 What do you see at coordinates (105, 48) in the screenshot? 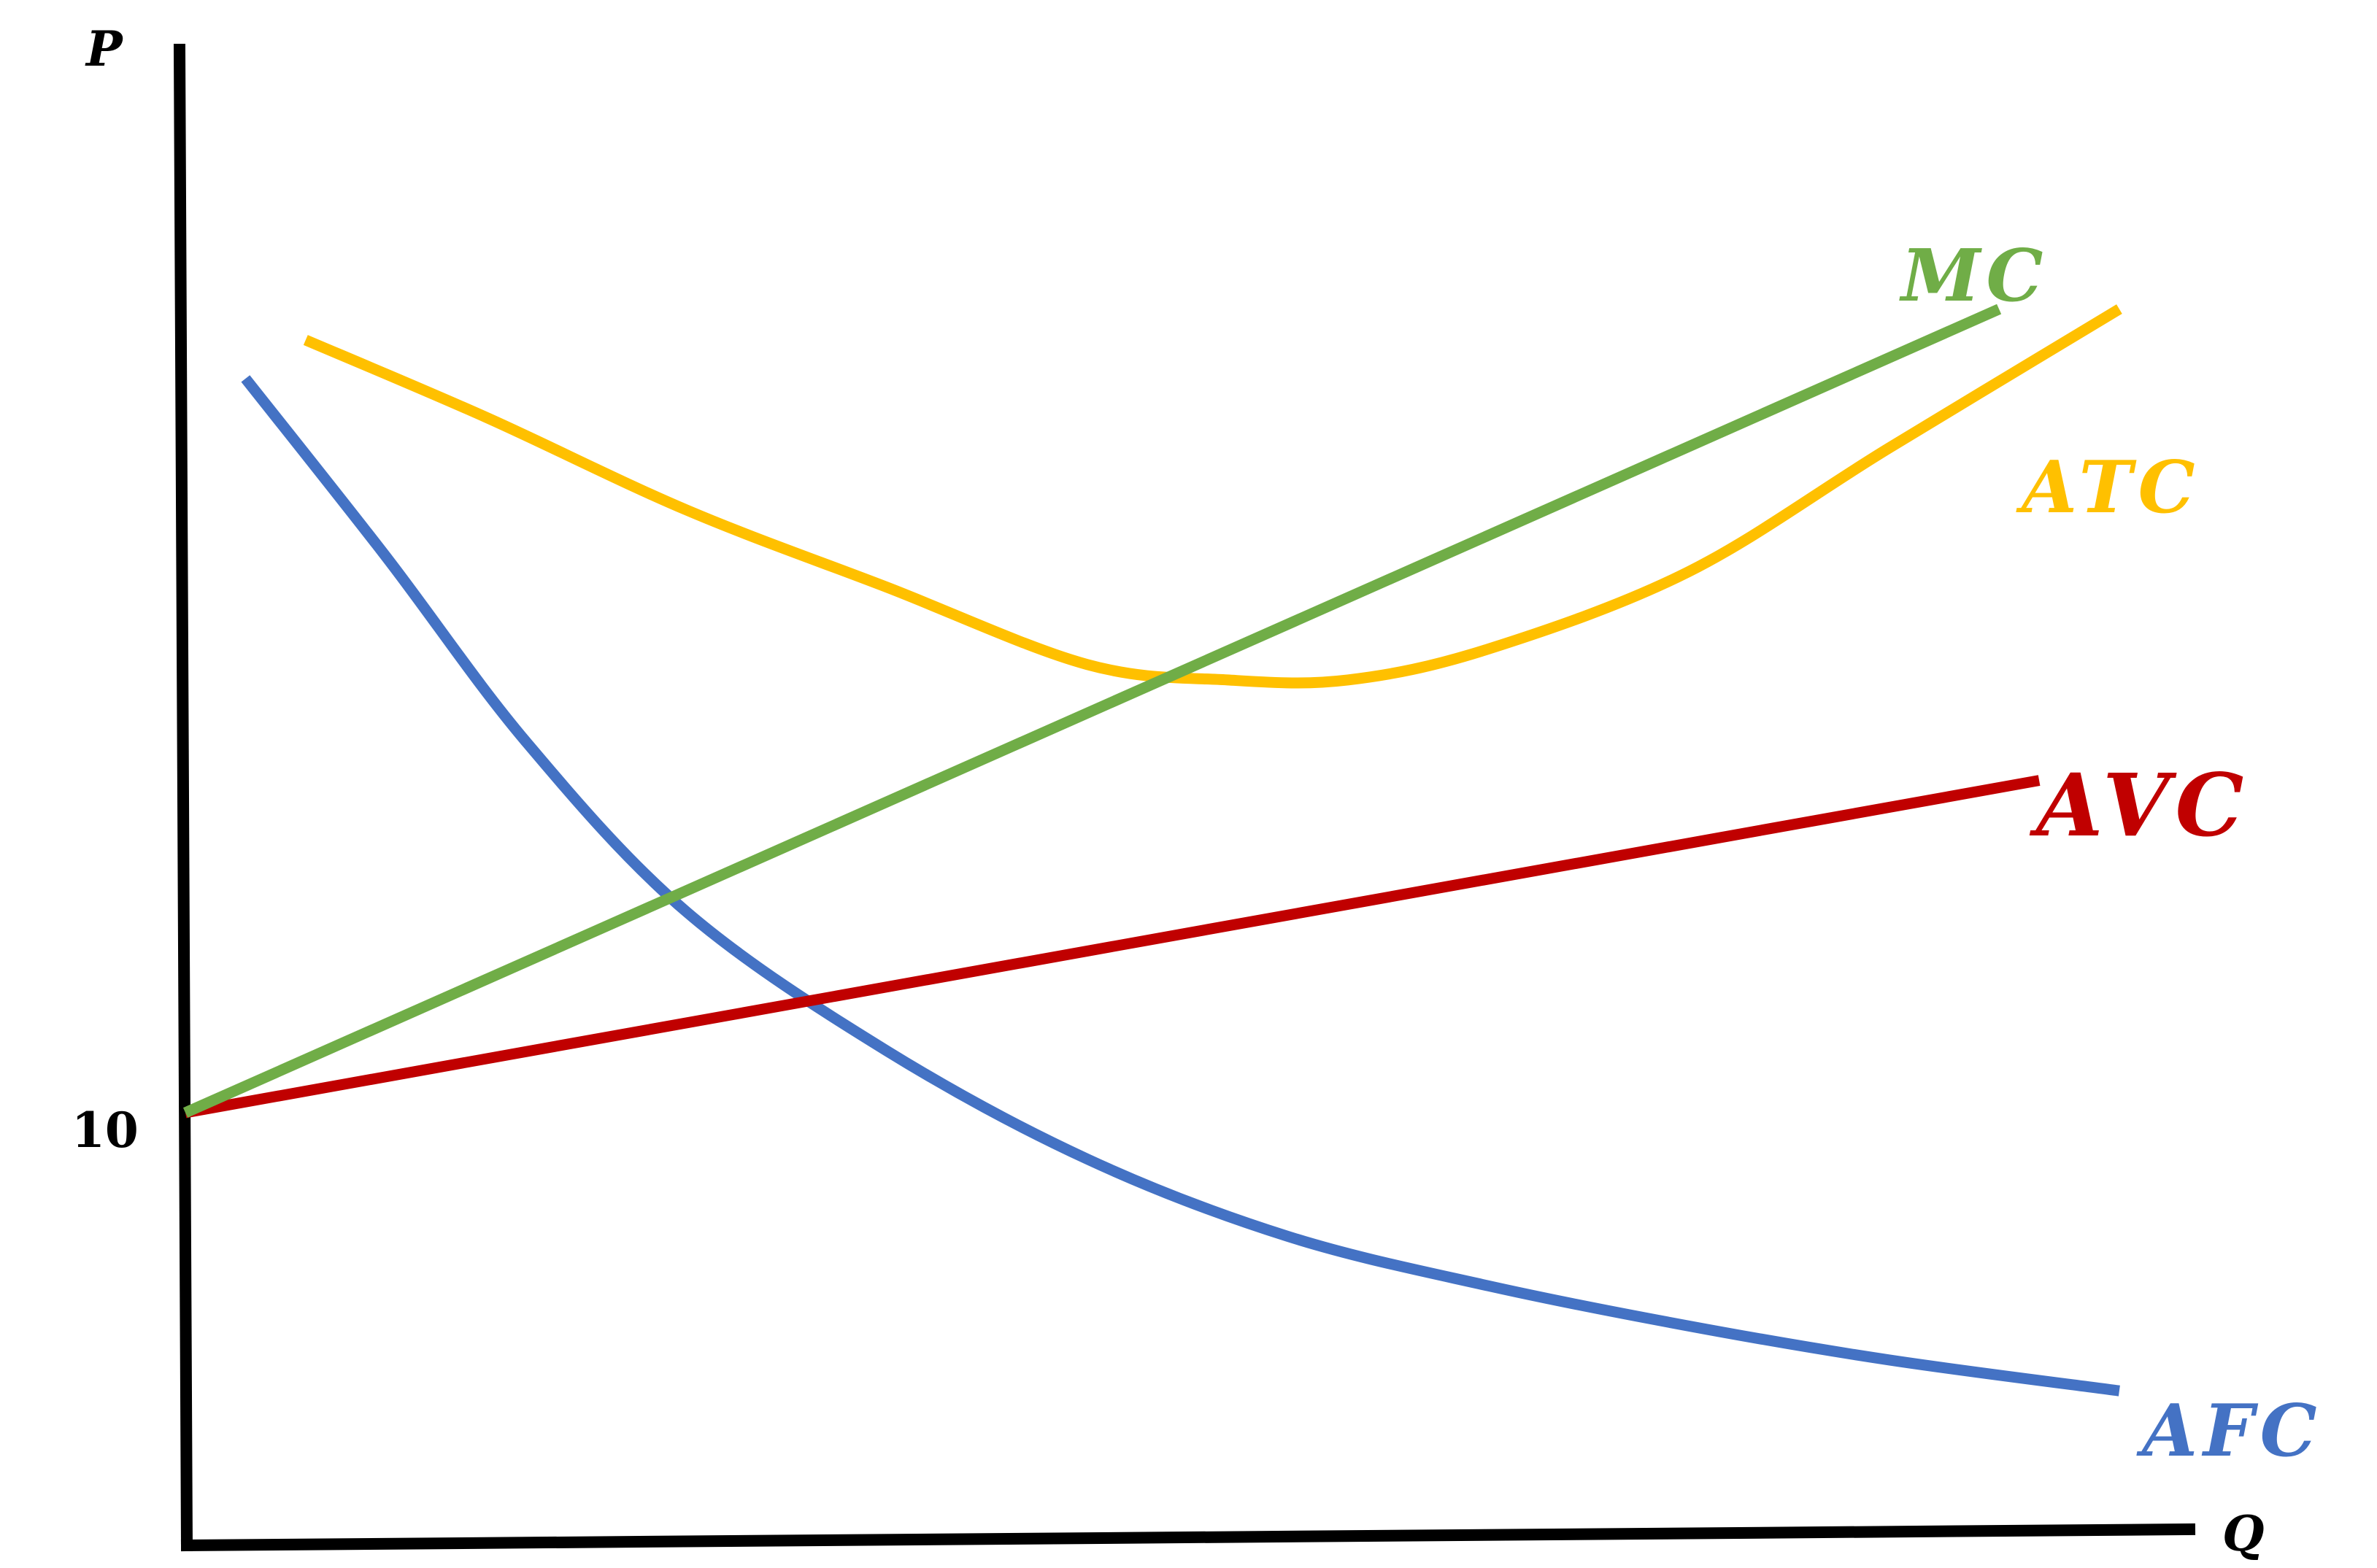
I see `y-axis-label: P` at bounding box center [105, 48].